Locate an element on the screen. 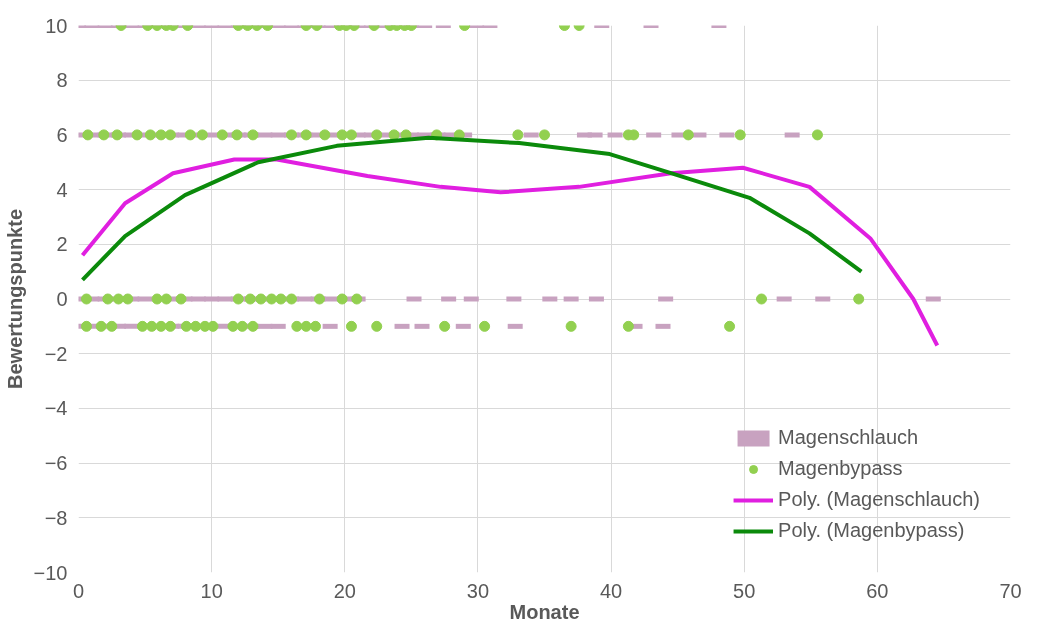  y-tick-label: −4 is located at coordinates (56, 408).